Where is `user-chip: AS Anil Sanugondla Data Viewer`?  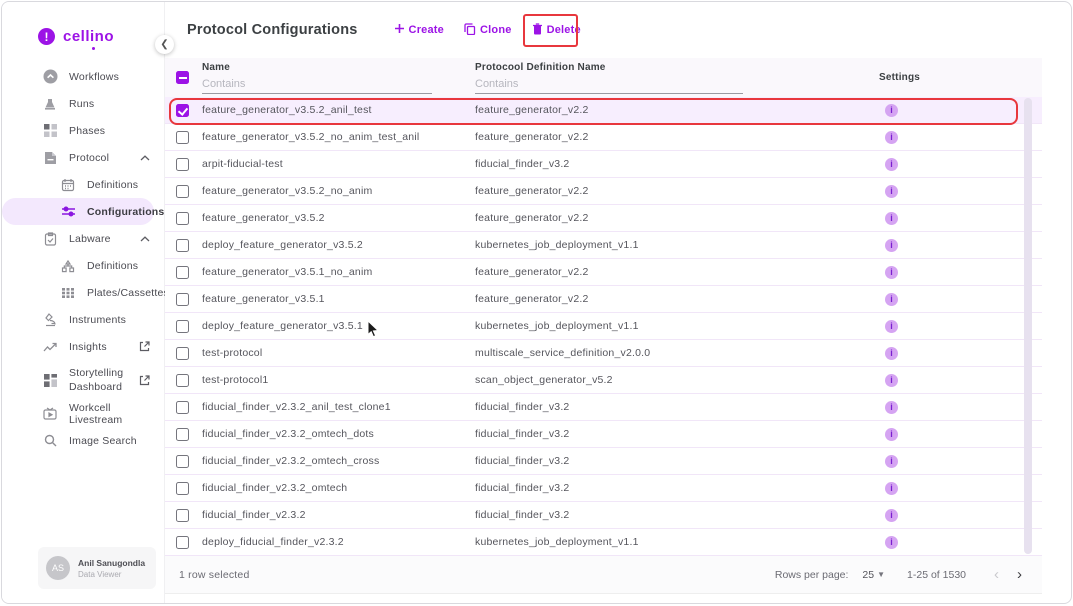 user-chip: AS Anil Sanugondla Data Viewer is located at coordinates (97, 568).